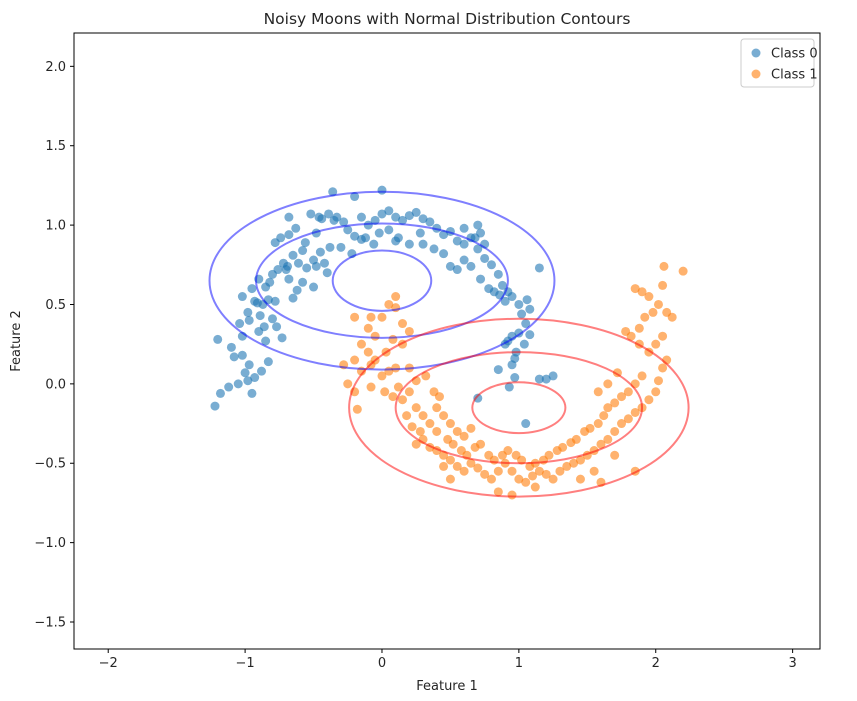  Describe the element at coordinates (447, 686) in the screenshot. I see `x-axis-title: Feature 1` at that location.